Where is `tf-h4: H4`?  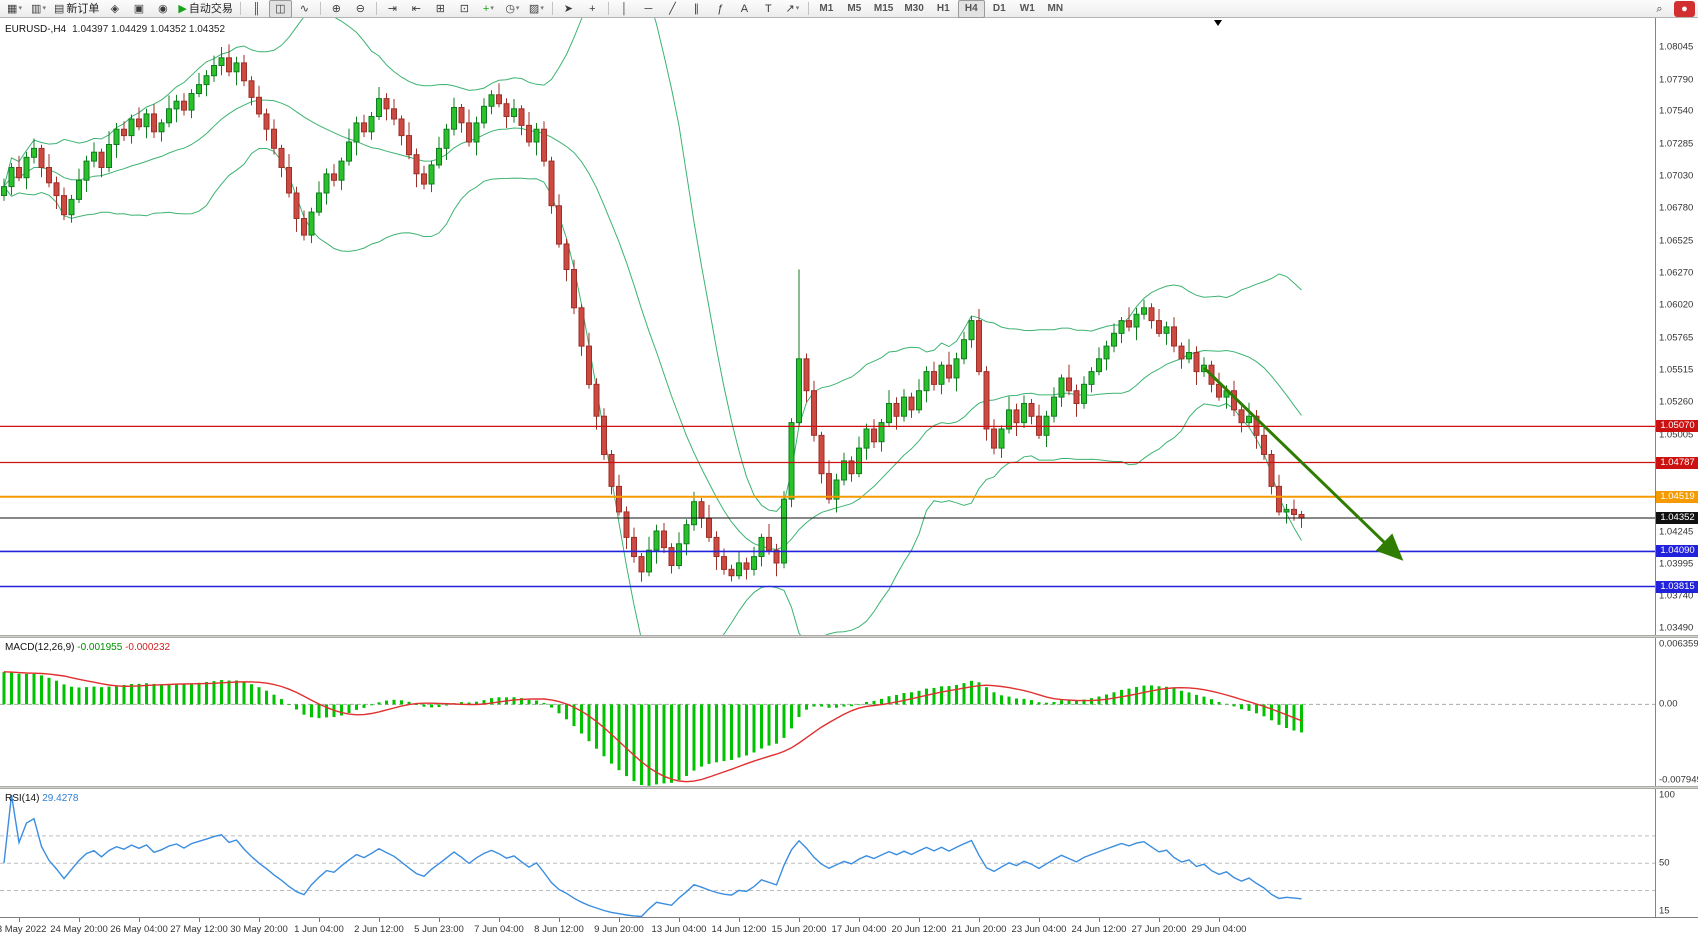
tf-h4: H4 is located at coordinates (971, 9).